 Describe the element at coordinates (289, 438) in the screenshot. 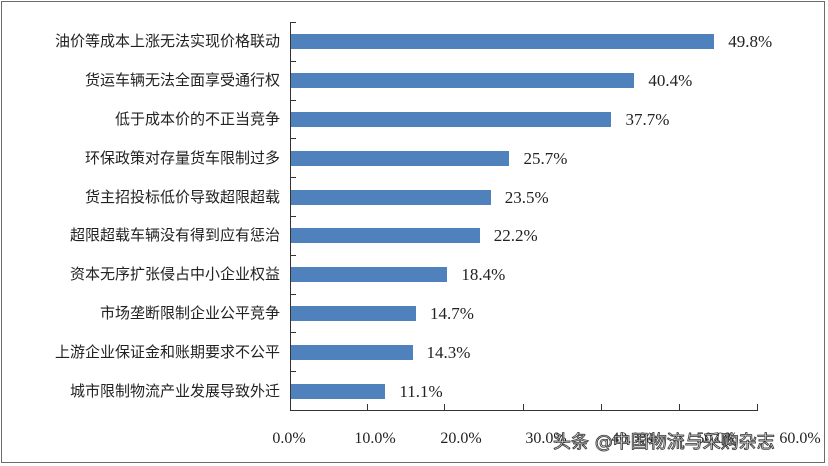

I see `x-tick-label: 0.0%` at that location.